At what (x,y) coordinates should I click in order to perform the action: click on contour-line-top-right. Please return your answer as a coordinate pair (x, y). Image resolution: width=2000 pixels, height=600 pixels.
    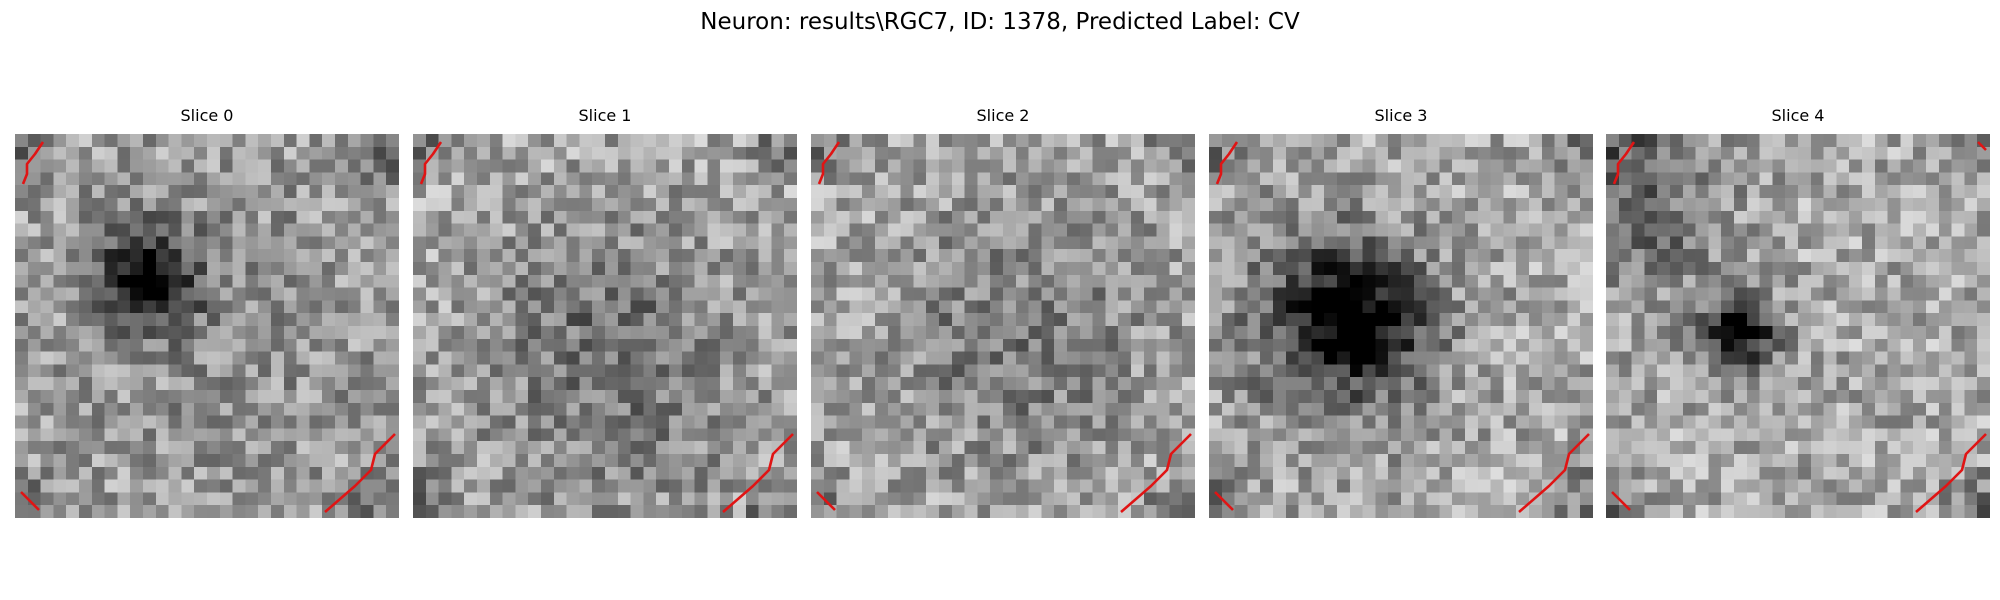
    Looking at the image, I should click on (1982, 146).